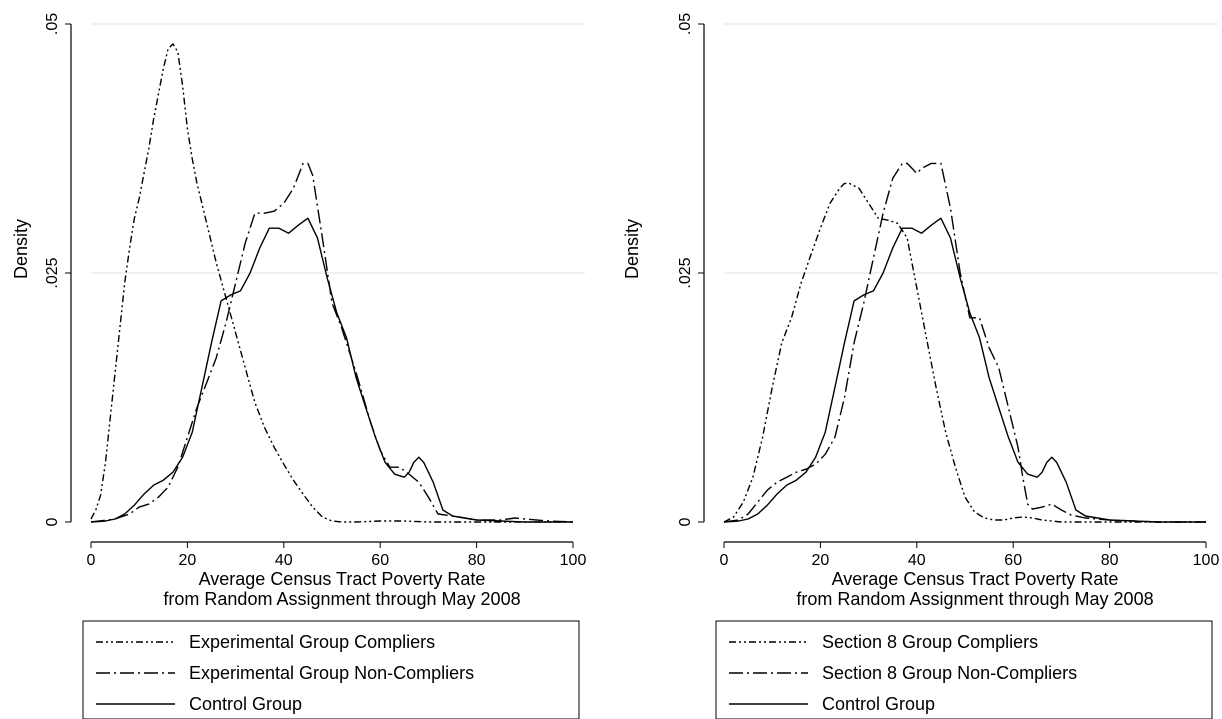  Describe the element at coordinates (949, 673) in the screenshot. I see `legend-label: Section 8 Group Non-Compliers` at that location.